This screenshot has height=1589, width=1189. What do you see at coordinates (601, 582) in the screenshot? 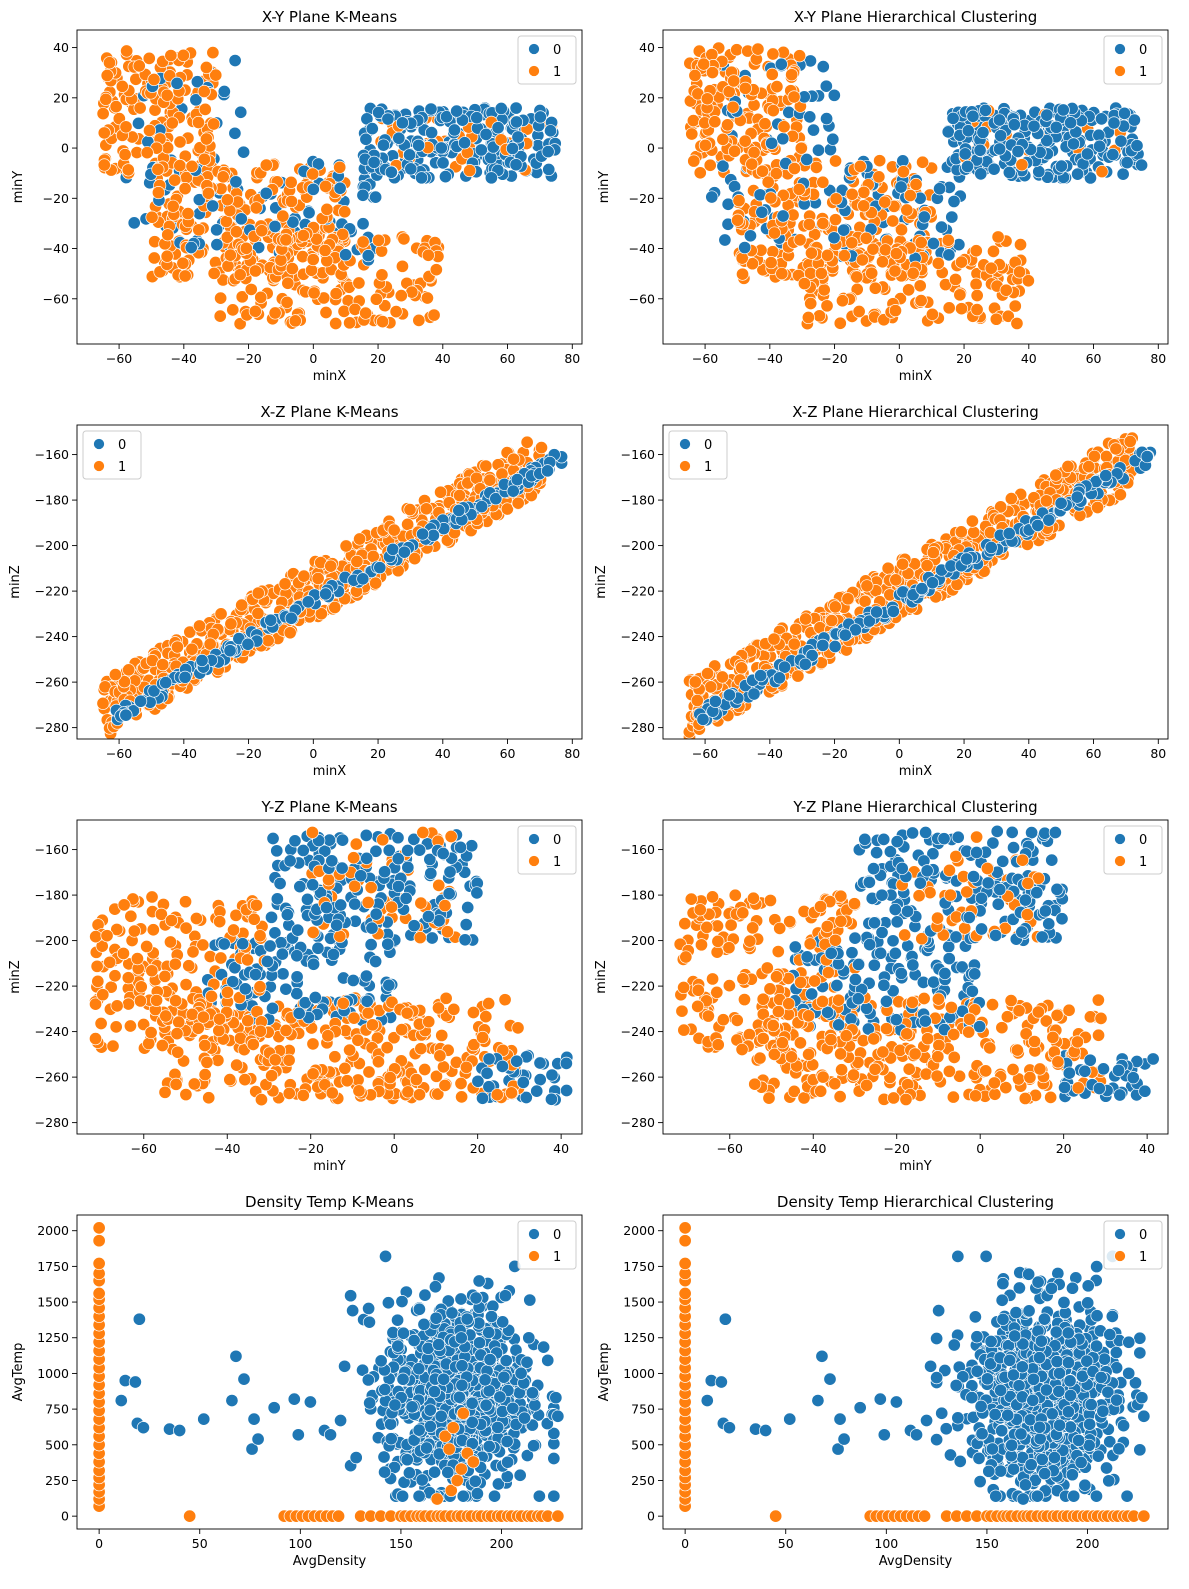
I see `y-axis-label: minZ` at bounding box center [601, 582].